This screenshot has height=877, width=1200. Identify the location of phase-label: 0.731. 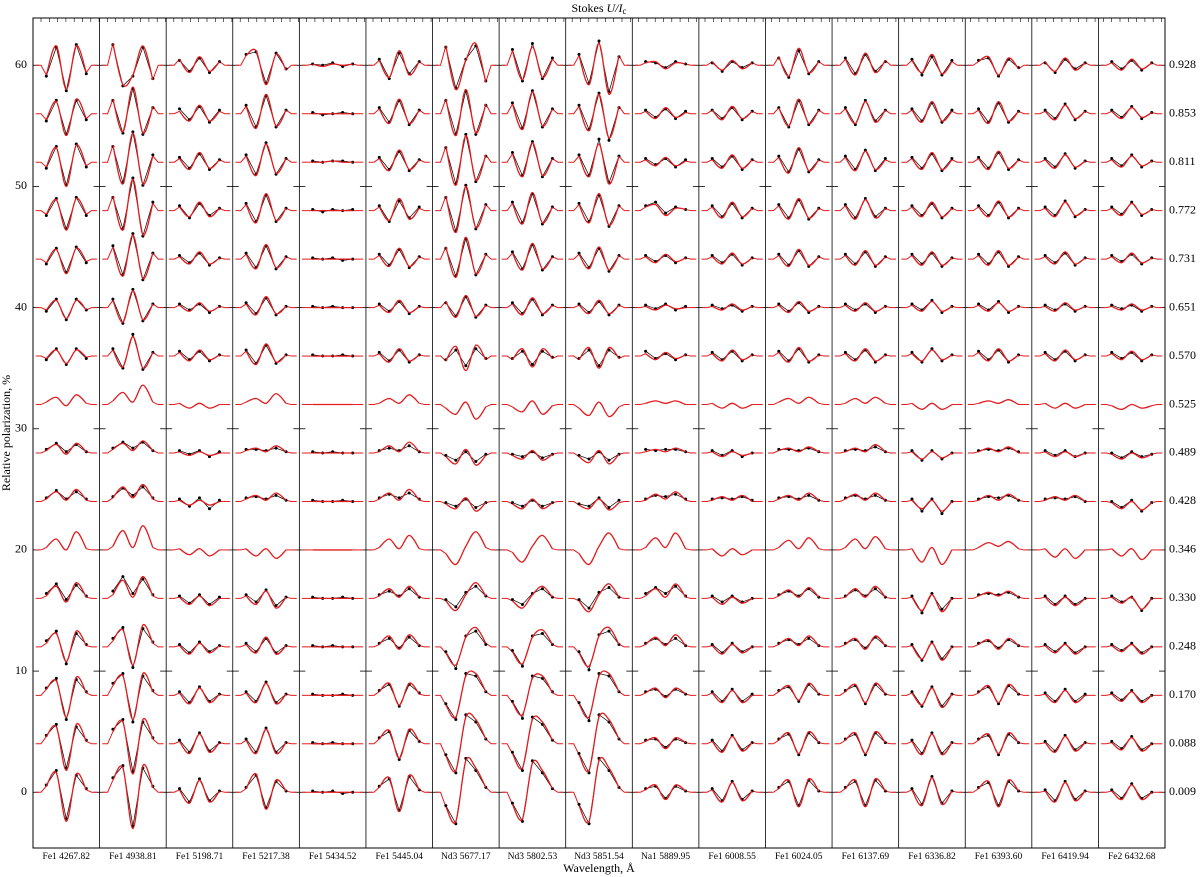
(1182, 258).